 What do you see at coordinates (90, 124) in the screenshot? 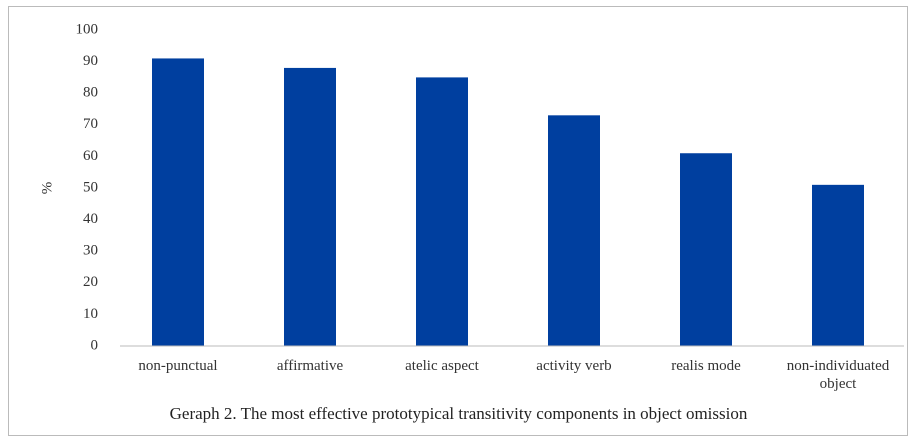
I see `y-tick-label: 70` at bounding box center [90, 124].